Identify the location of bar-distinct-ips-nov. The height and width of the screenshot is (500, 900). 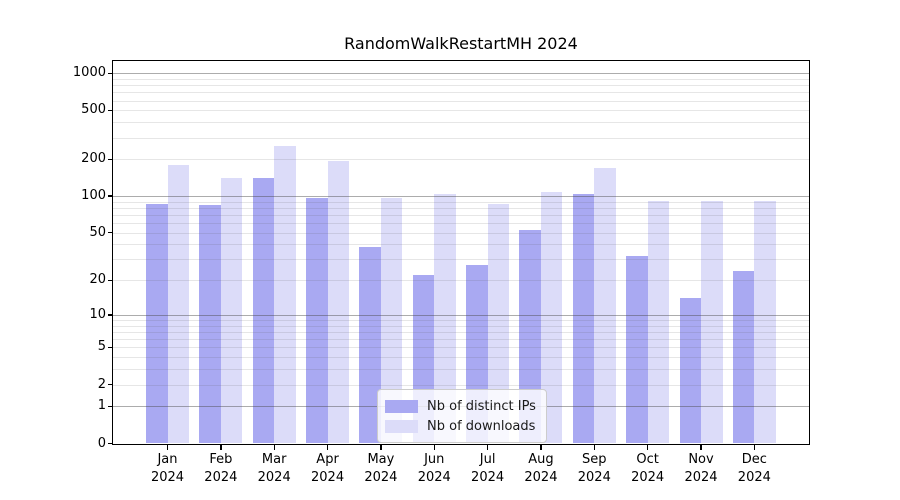
(690, 371).